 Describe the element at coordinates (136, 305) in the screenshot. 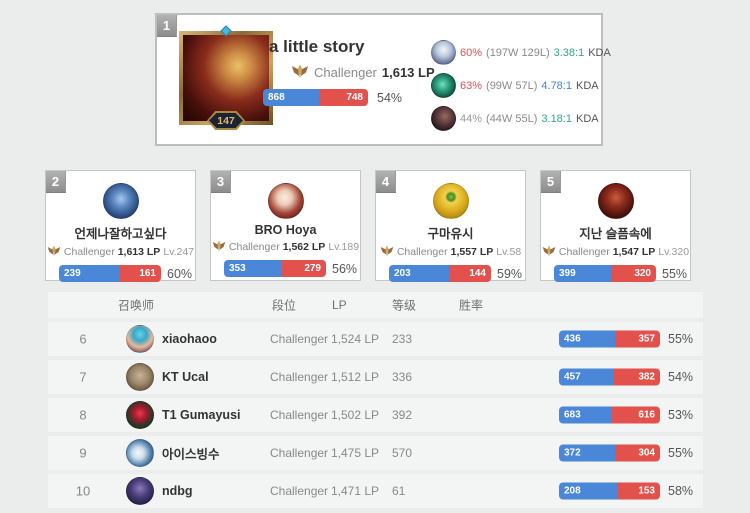

I see `header-summoner: 召唤师` at that location.